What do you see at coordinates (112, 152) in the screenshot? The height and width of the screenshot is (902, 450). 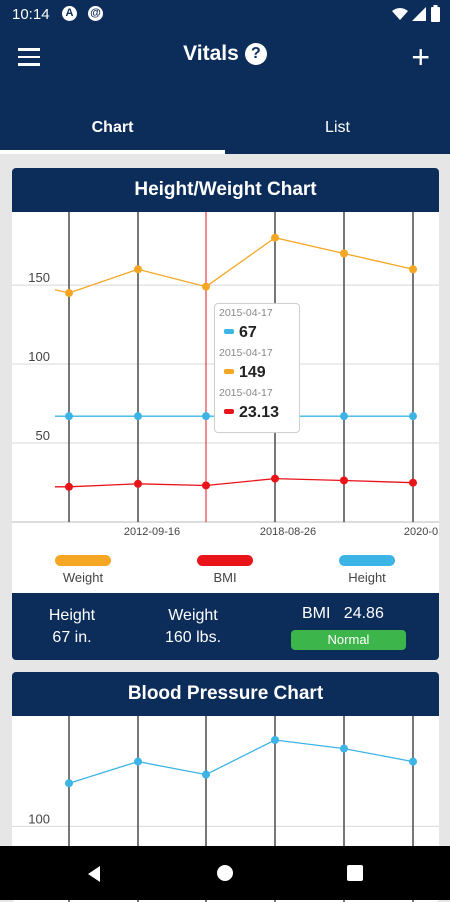 I see `tab-indicator` at bounding box center [112, 152].